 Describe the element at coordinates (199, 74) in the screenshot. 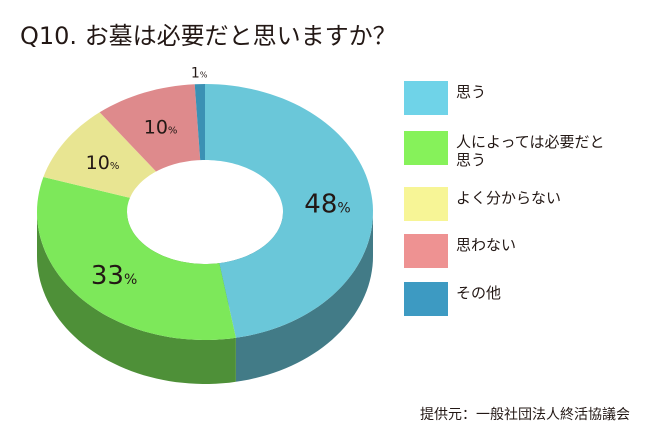

I see `slice-value-label: 1%` at that location.